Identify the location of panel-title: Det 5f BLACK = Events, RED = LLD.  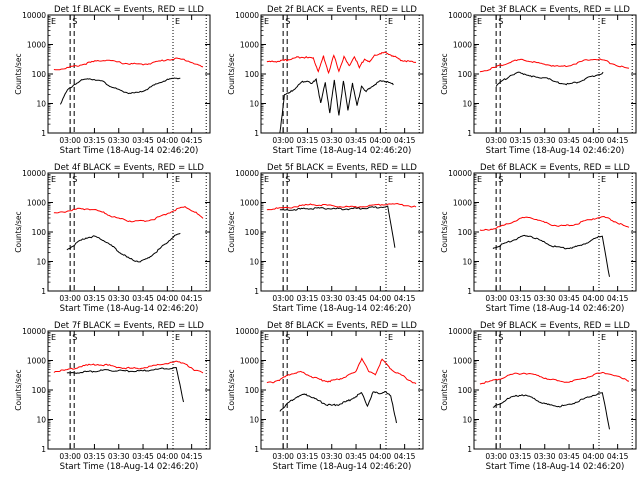
(342, 168).